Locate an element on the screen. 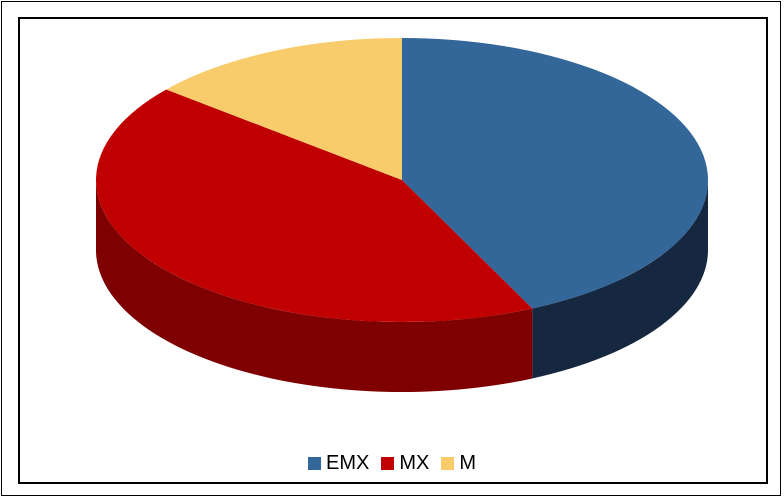  legend-swatch-m is located at coordinates (448, 463).